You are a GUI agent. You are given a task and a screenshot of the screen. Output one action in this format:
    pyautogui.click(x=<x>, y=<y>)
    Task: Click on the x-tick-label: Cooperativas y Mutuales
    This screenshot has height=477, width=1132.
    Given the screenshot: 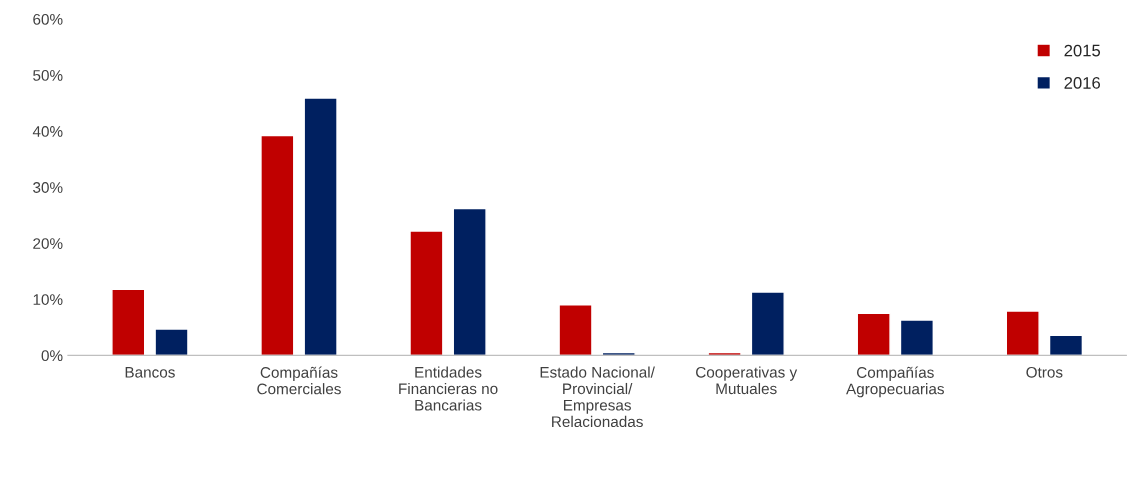 What is the action you would take?
    pyautogui.click(x=747, y=380)
    